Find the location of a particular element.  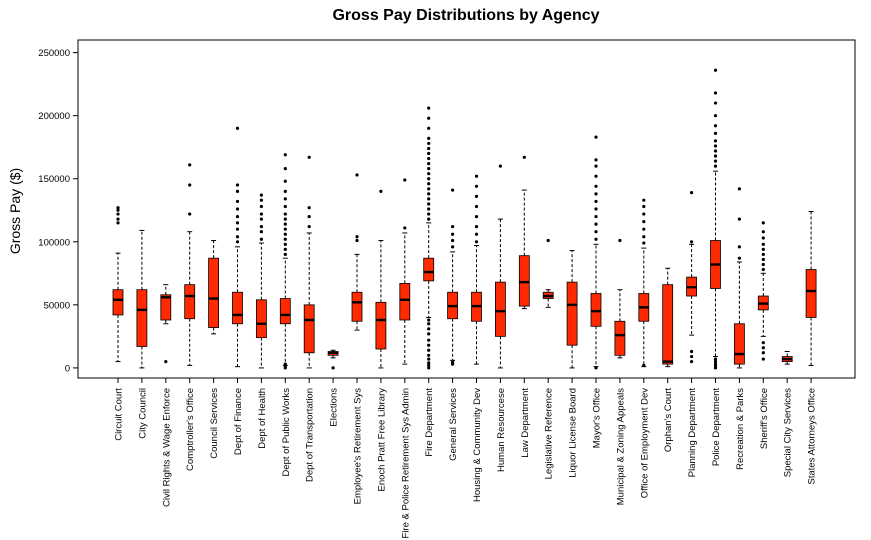

x-tick-label: Human Resourcese is located at coordinates (501, 430).